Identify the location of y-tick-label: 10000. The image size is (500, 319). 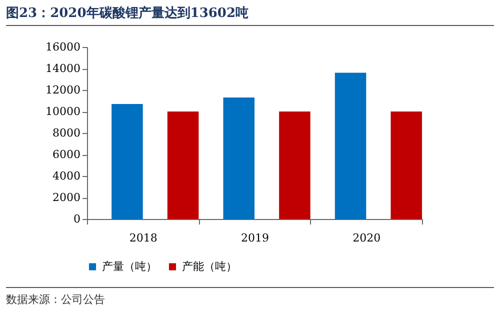
(63, 111).